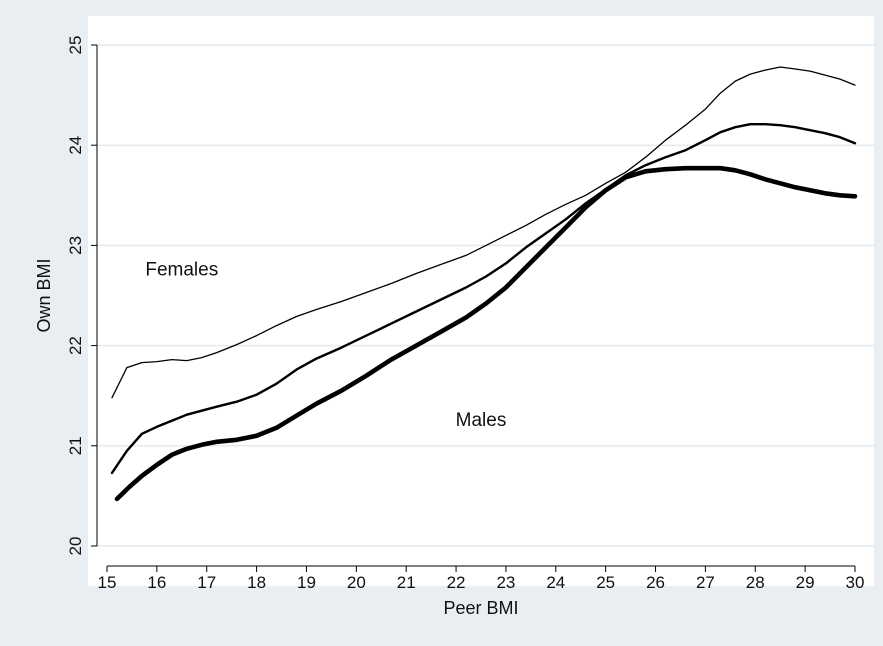 This screenshot has height=646, width=883. Describe the element at coordinates (325, 344) in the screenshot. I see `annotations: Females Males` at that location.